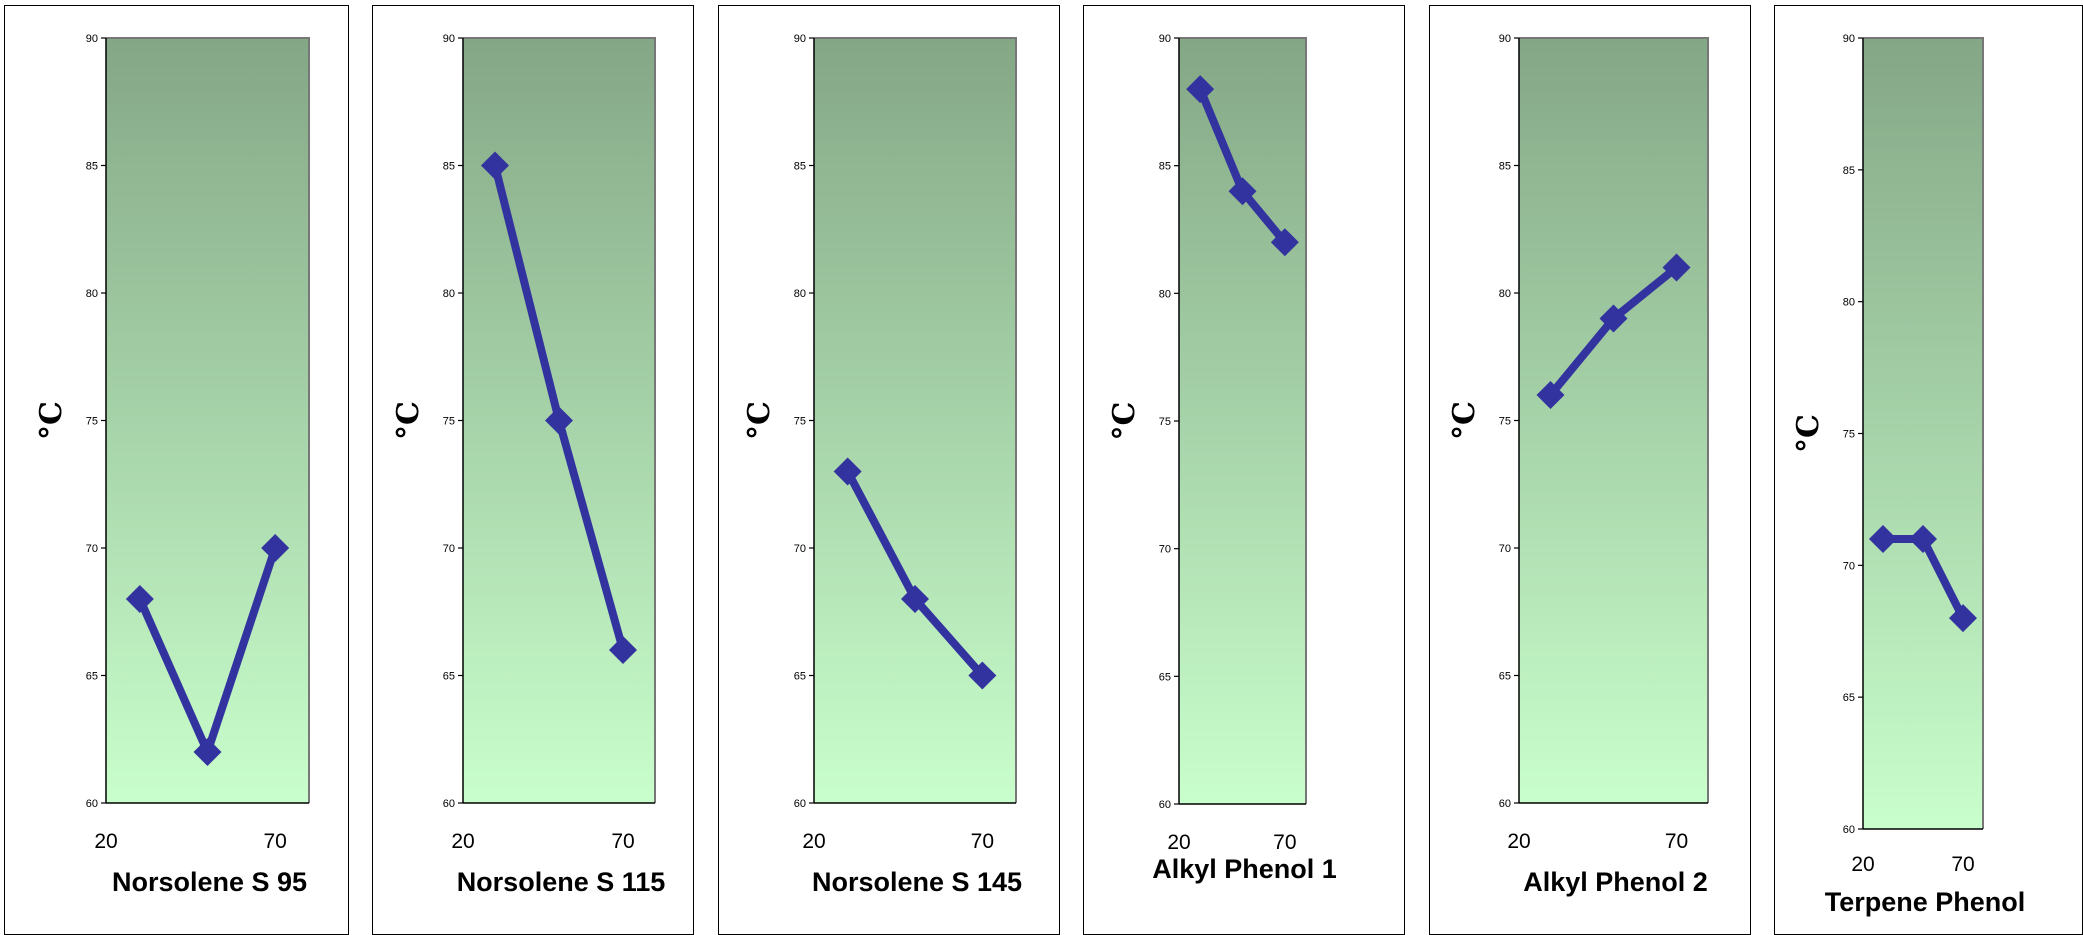 The width and height of the screenshot is (2083, 935). What do you see at coordinates (1925, 902) in the screenshot?
I see `x-axis-label: Terpene Phenol` at bounding box center [1925, 902].